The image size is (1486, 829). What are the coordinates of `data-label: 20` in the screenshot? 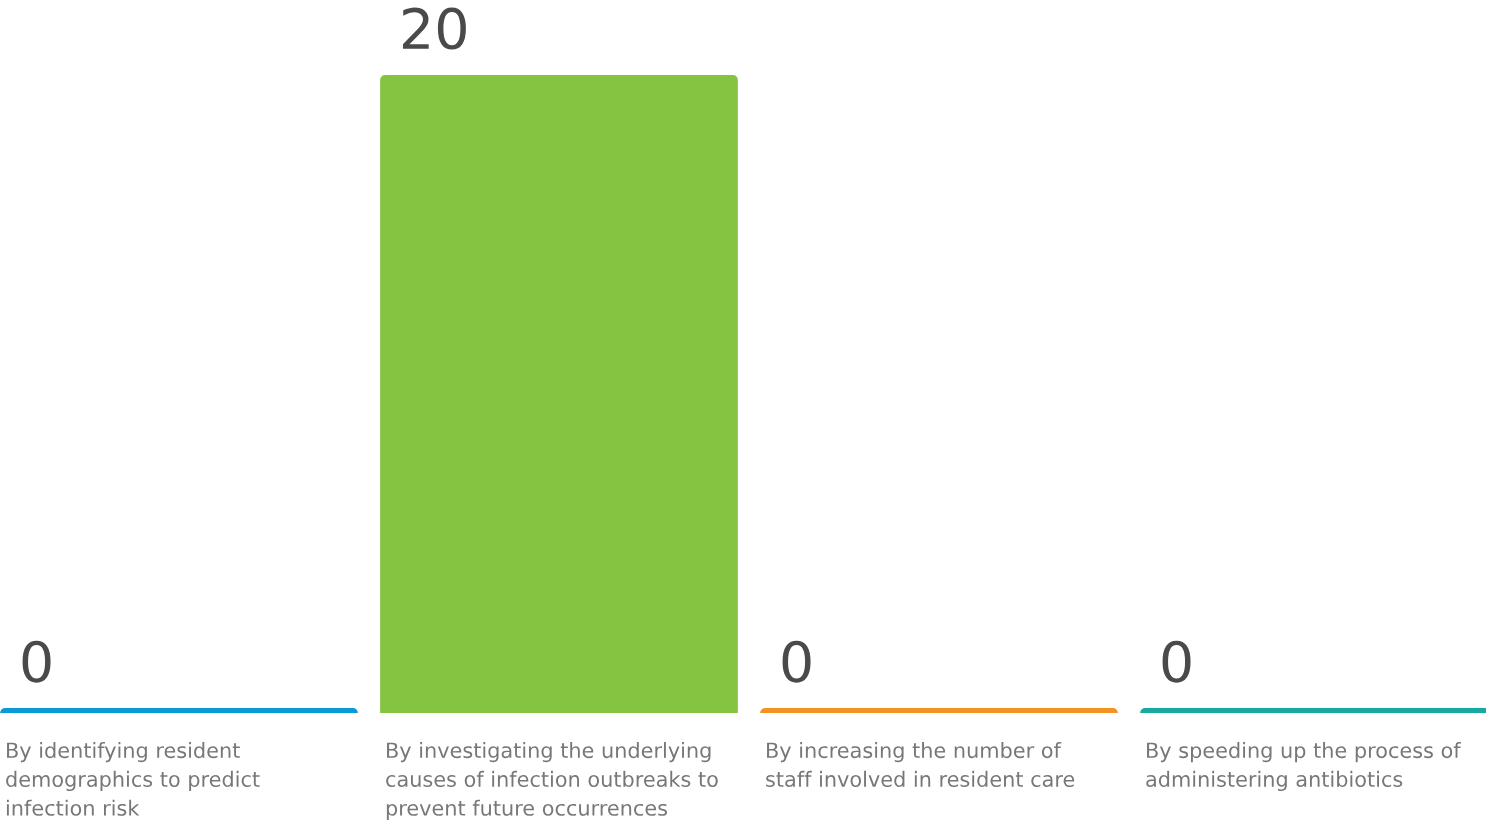 It's located at (434, 28).